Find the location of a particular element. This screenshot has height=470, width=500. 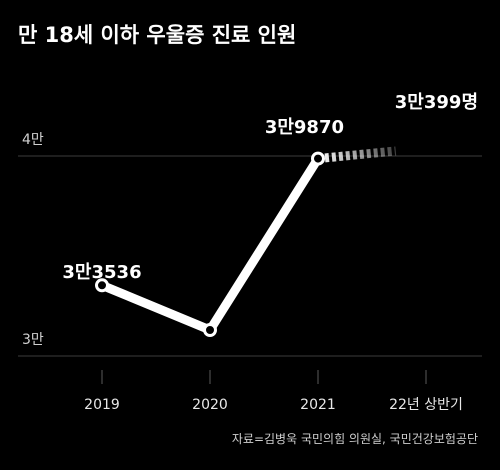

source-note: 자료=김병욱 국민의힘 의원실, 국민건강보험공단 is located at coordinates (355, 439).